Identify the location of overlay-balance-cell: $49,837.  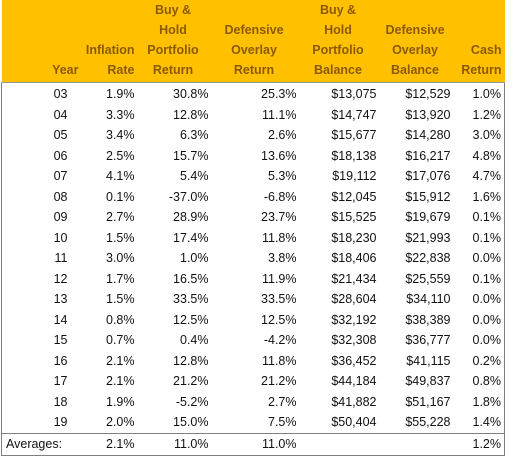
(428, 381).